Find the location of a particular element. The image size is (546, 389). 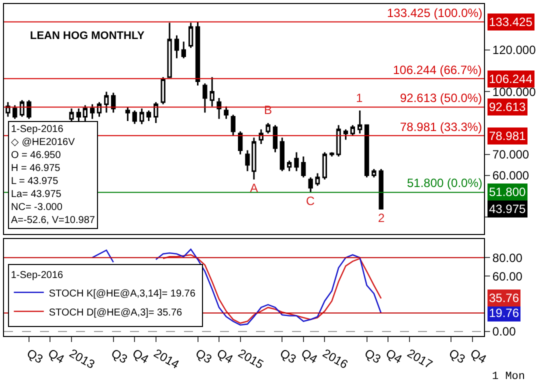

annotation: C is located at coordinates (310, 201).